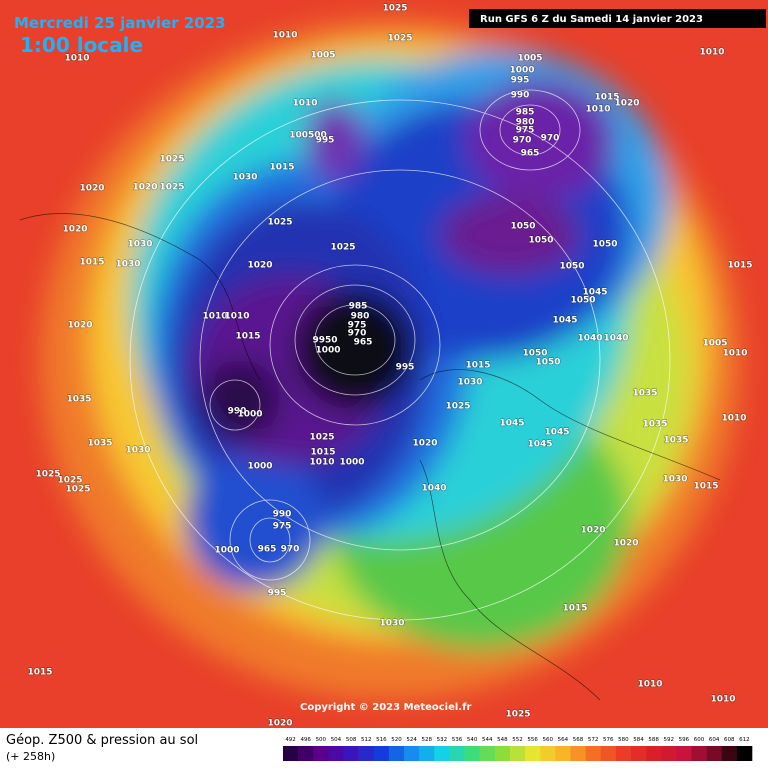 The image size is (768, 768). I want to click on isobar-label: 965, so click(363, 343).